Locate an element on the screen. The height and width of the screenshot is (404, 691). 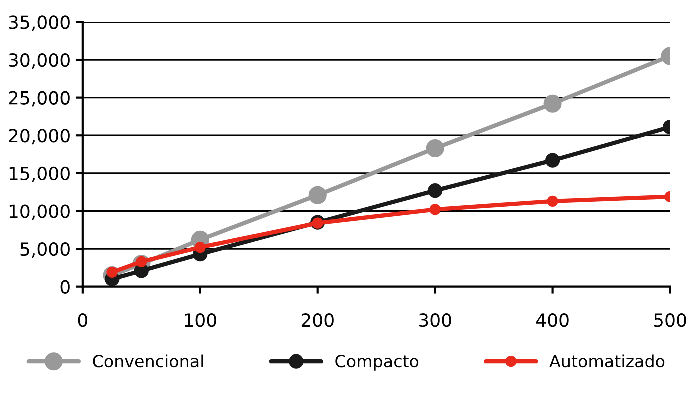
y-tick-label: 25,000 is located at coordinates (39, 99).